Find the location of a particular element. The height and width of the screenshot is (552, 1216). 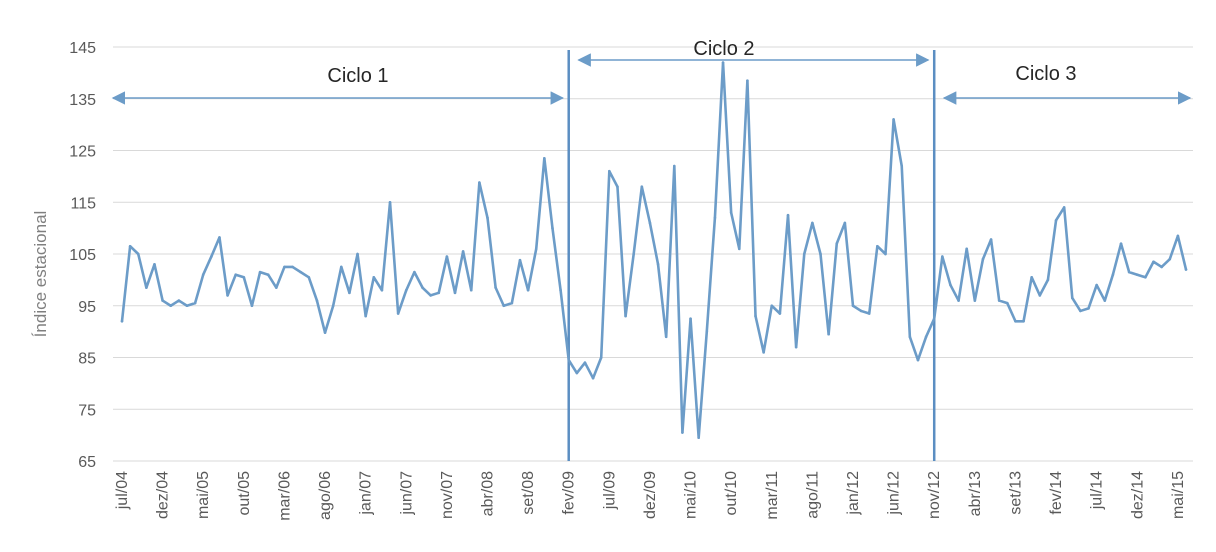

x-tick-label: abr/08 is located at coordinates (487, 493).